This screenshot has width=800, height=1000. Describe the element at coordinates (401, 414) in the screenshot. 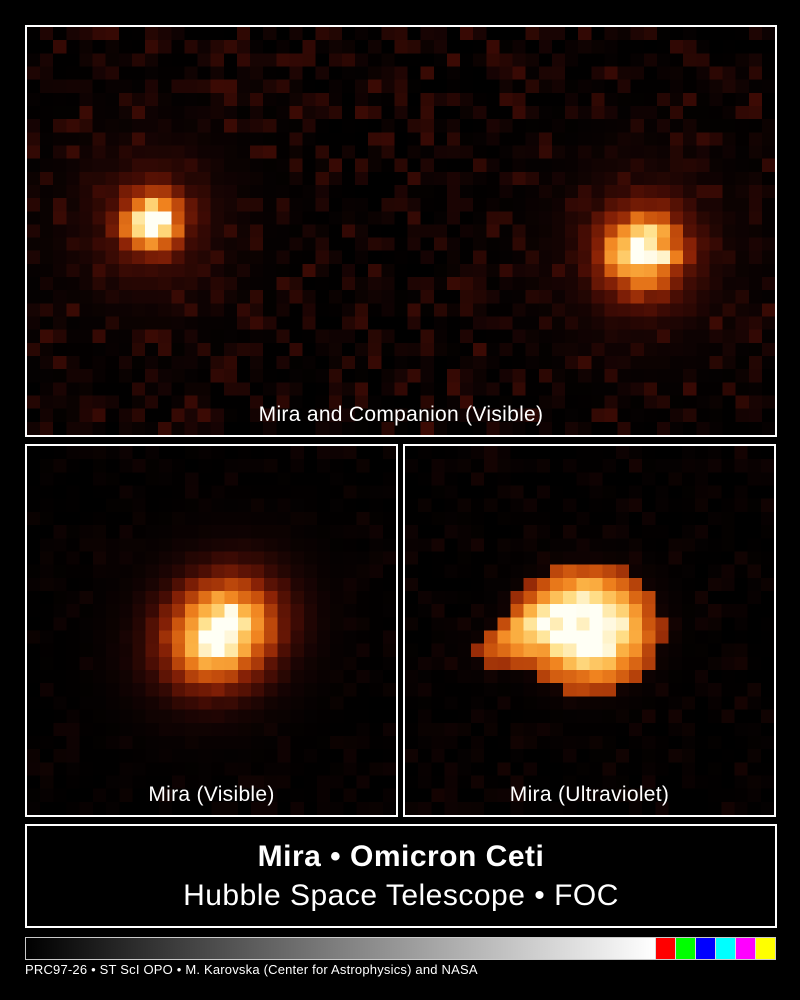

I see `caption-mira-and-companion: Mira and Companion (Visible)` at that location.